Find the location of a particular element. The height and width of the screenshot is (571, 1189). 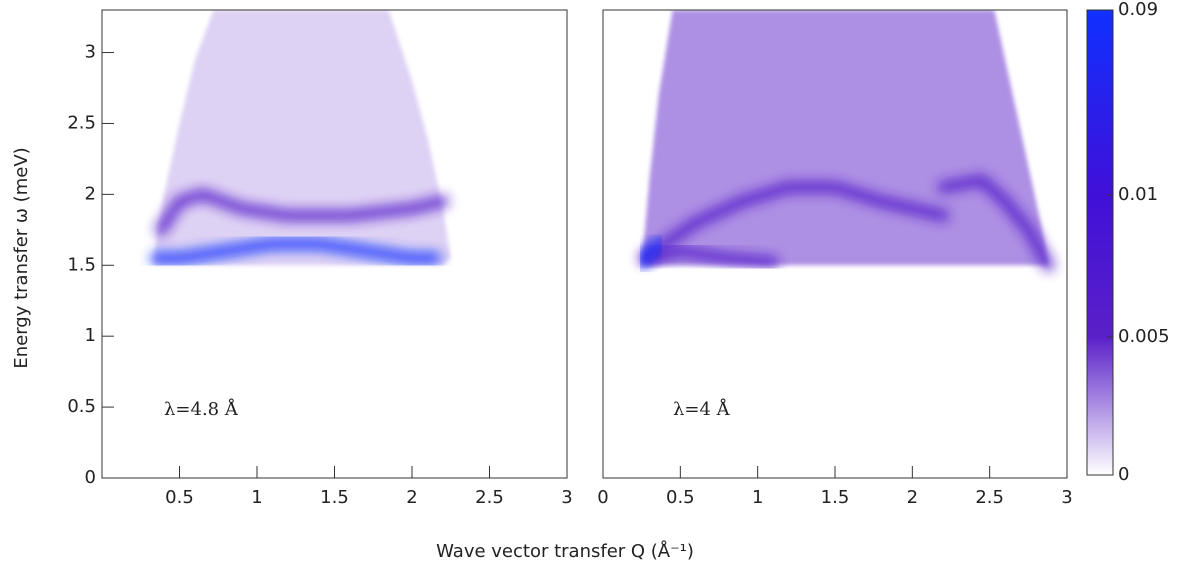

y-tick-label: 0.5 is located at coordinates (81, 406).